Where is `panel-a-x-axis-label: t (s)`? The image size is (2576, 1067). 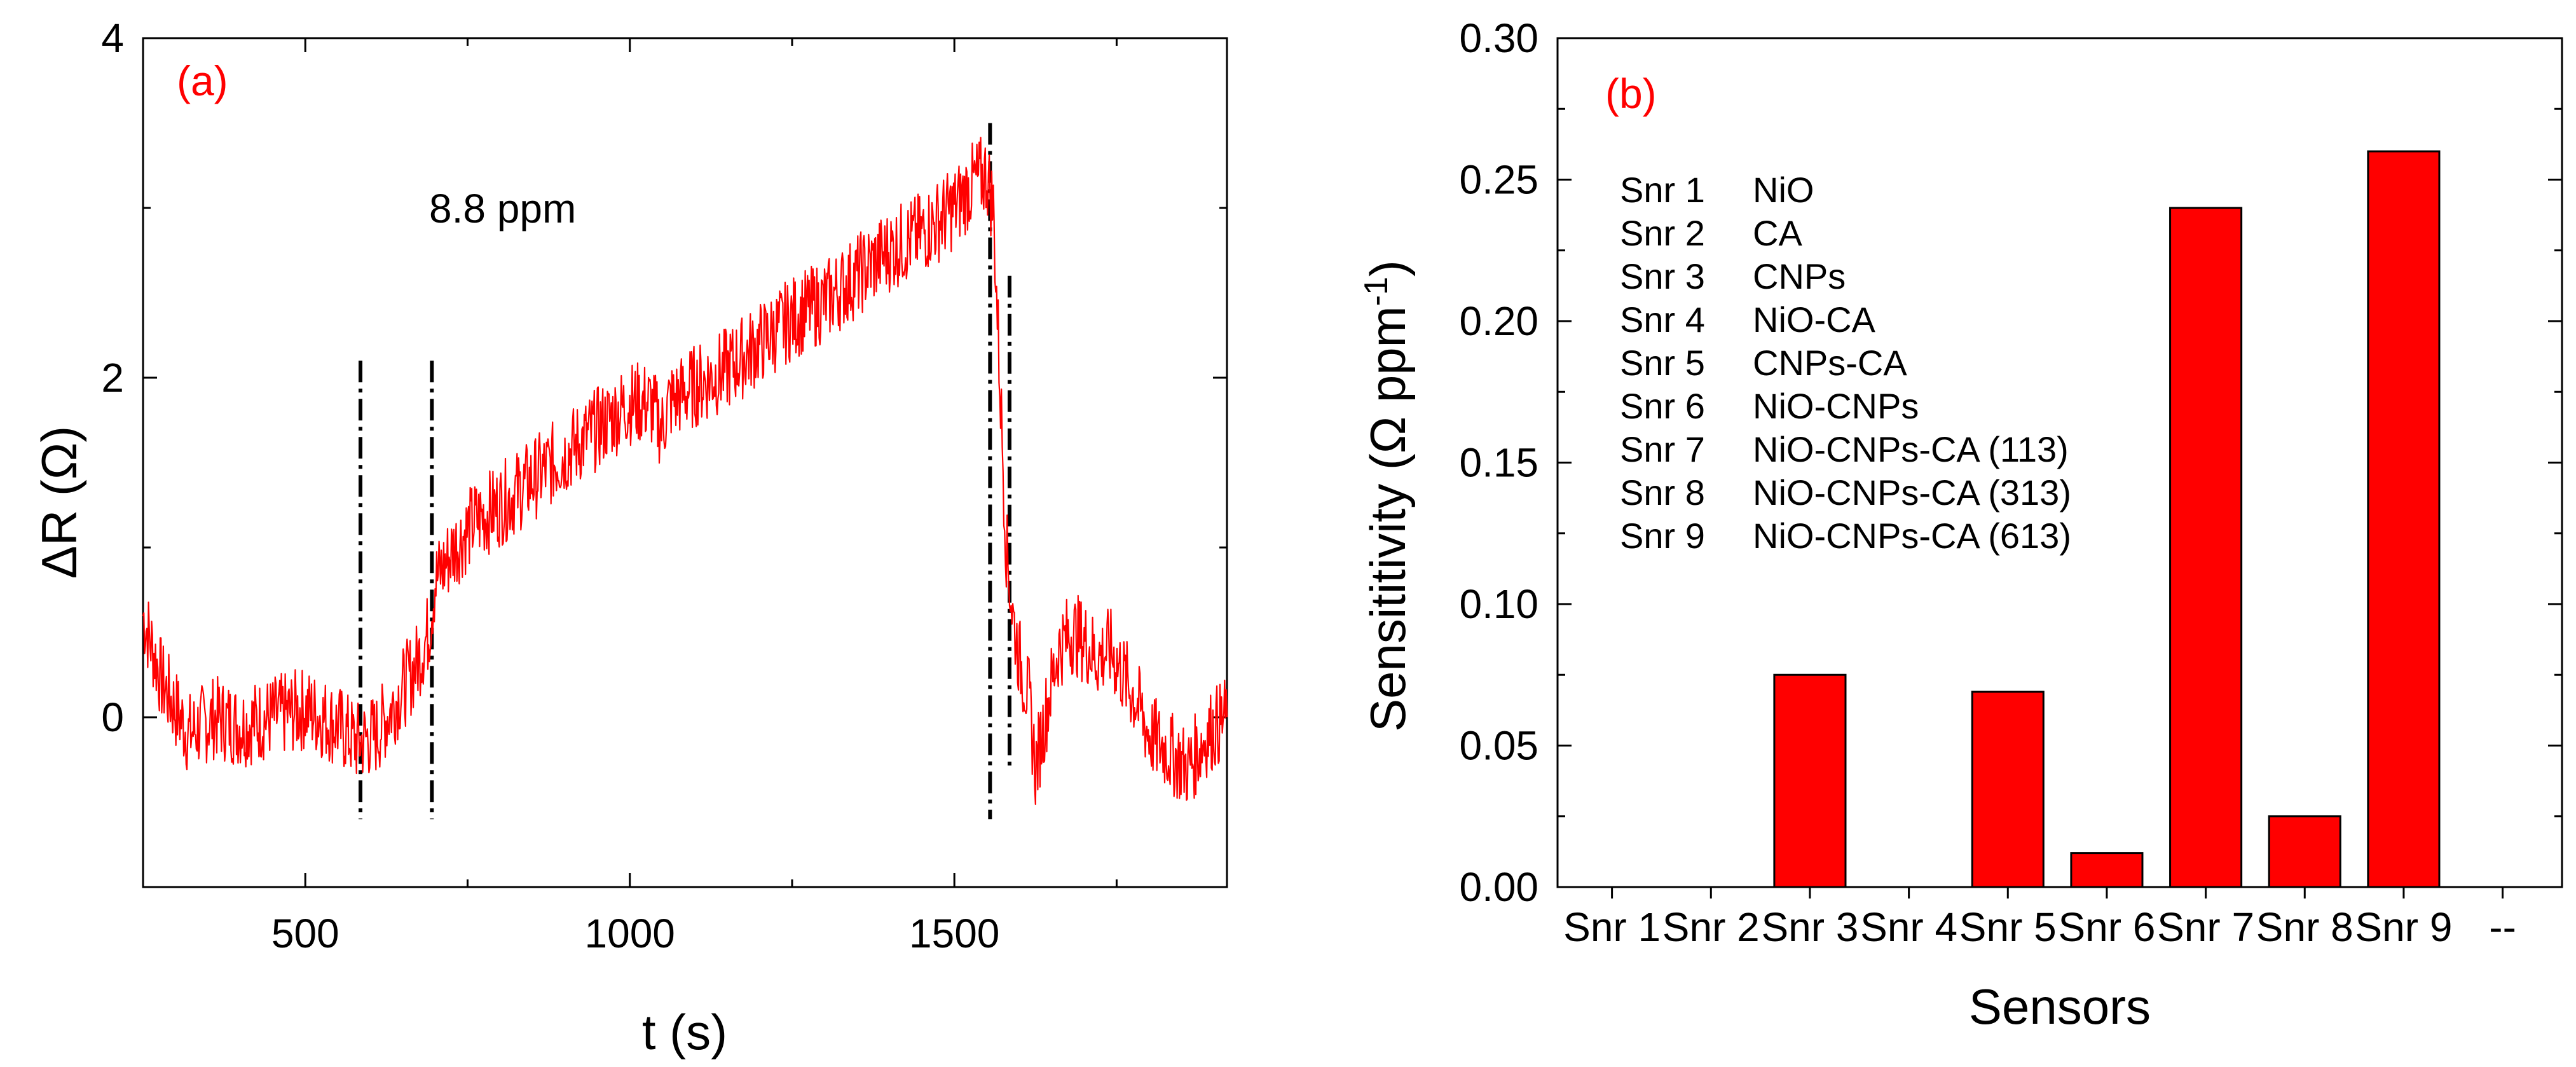
panel-a-x-axis-label: t (s) is located at coordinates (684, 1032).